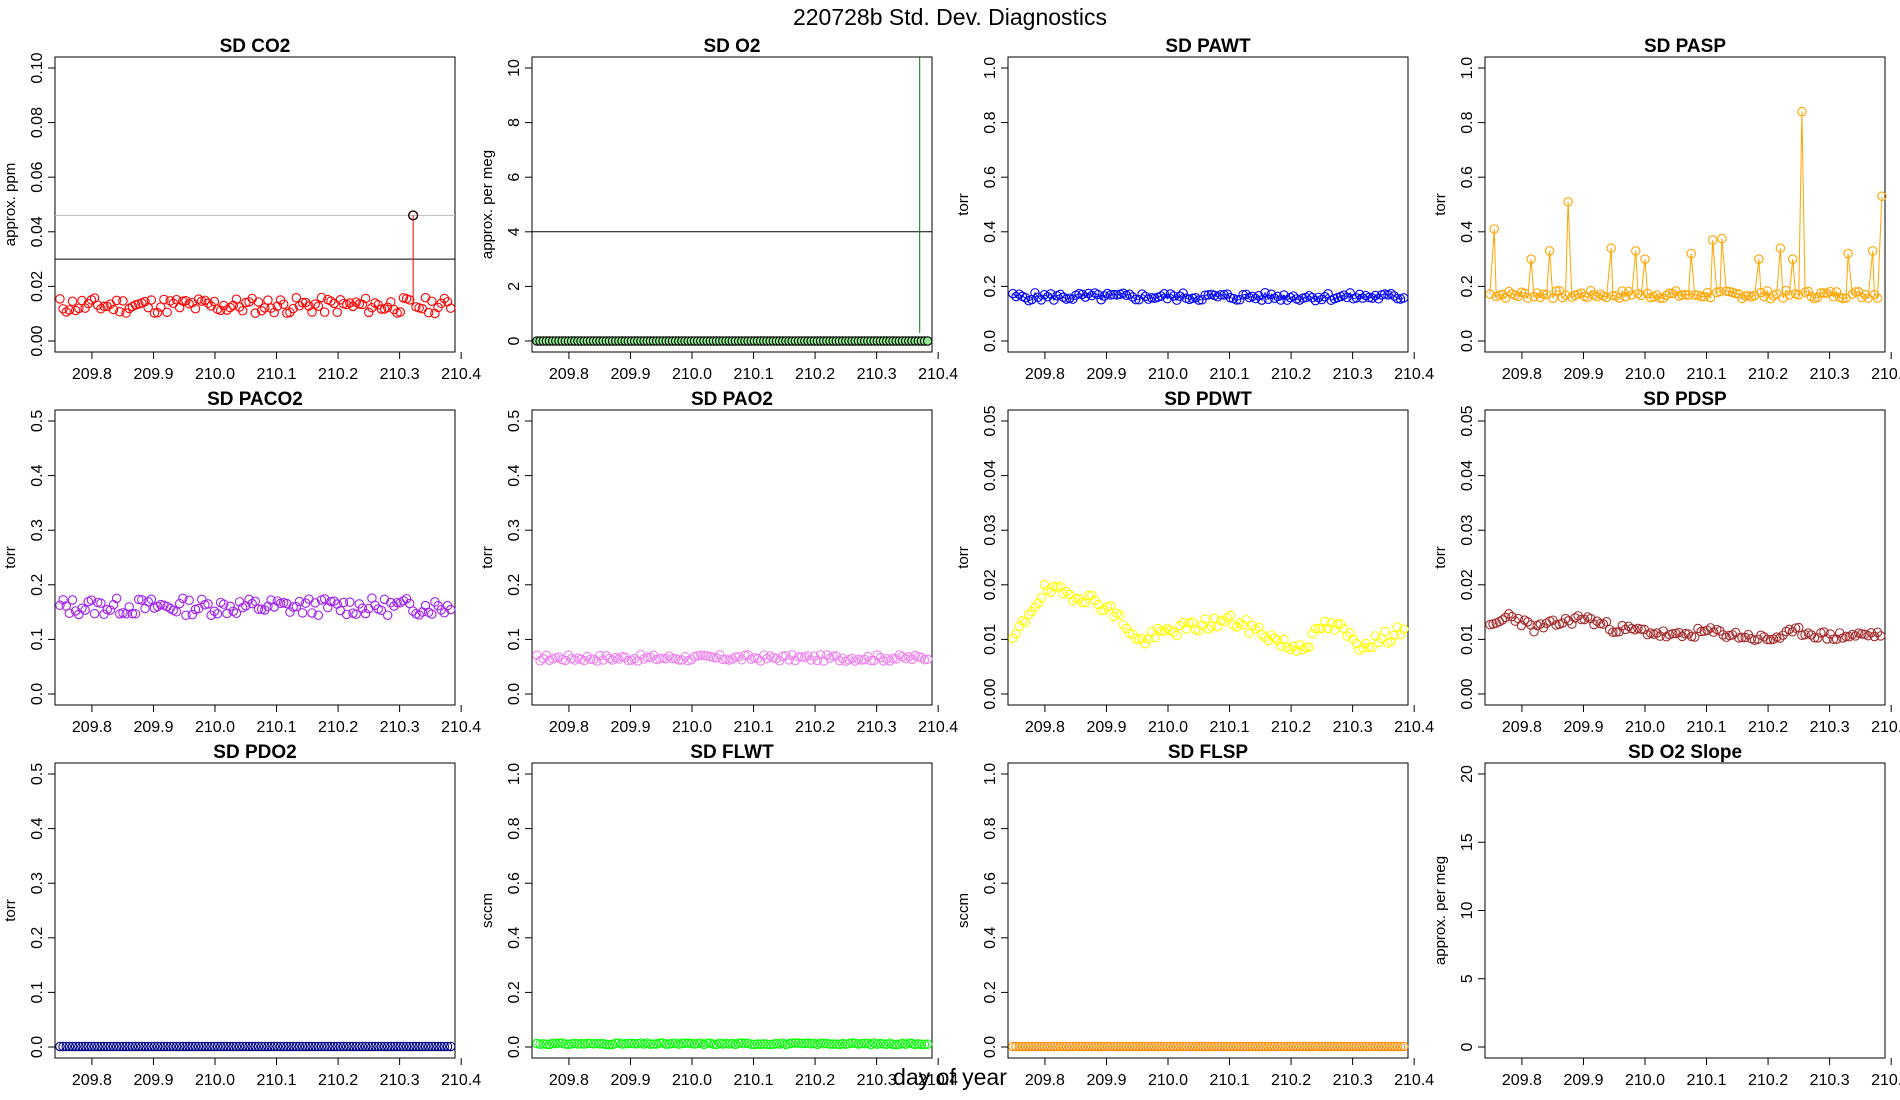 This screenshot has height=1100, width=1900. Describe the element at coordinates (990, 475) in the screenshot. I see `y-tick-label: 0.04` at that location.